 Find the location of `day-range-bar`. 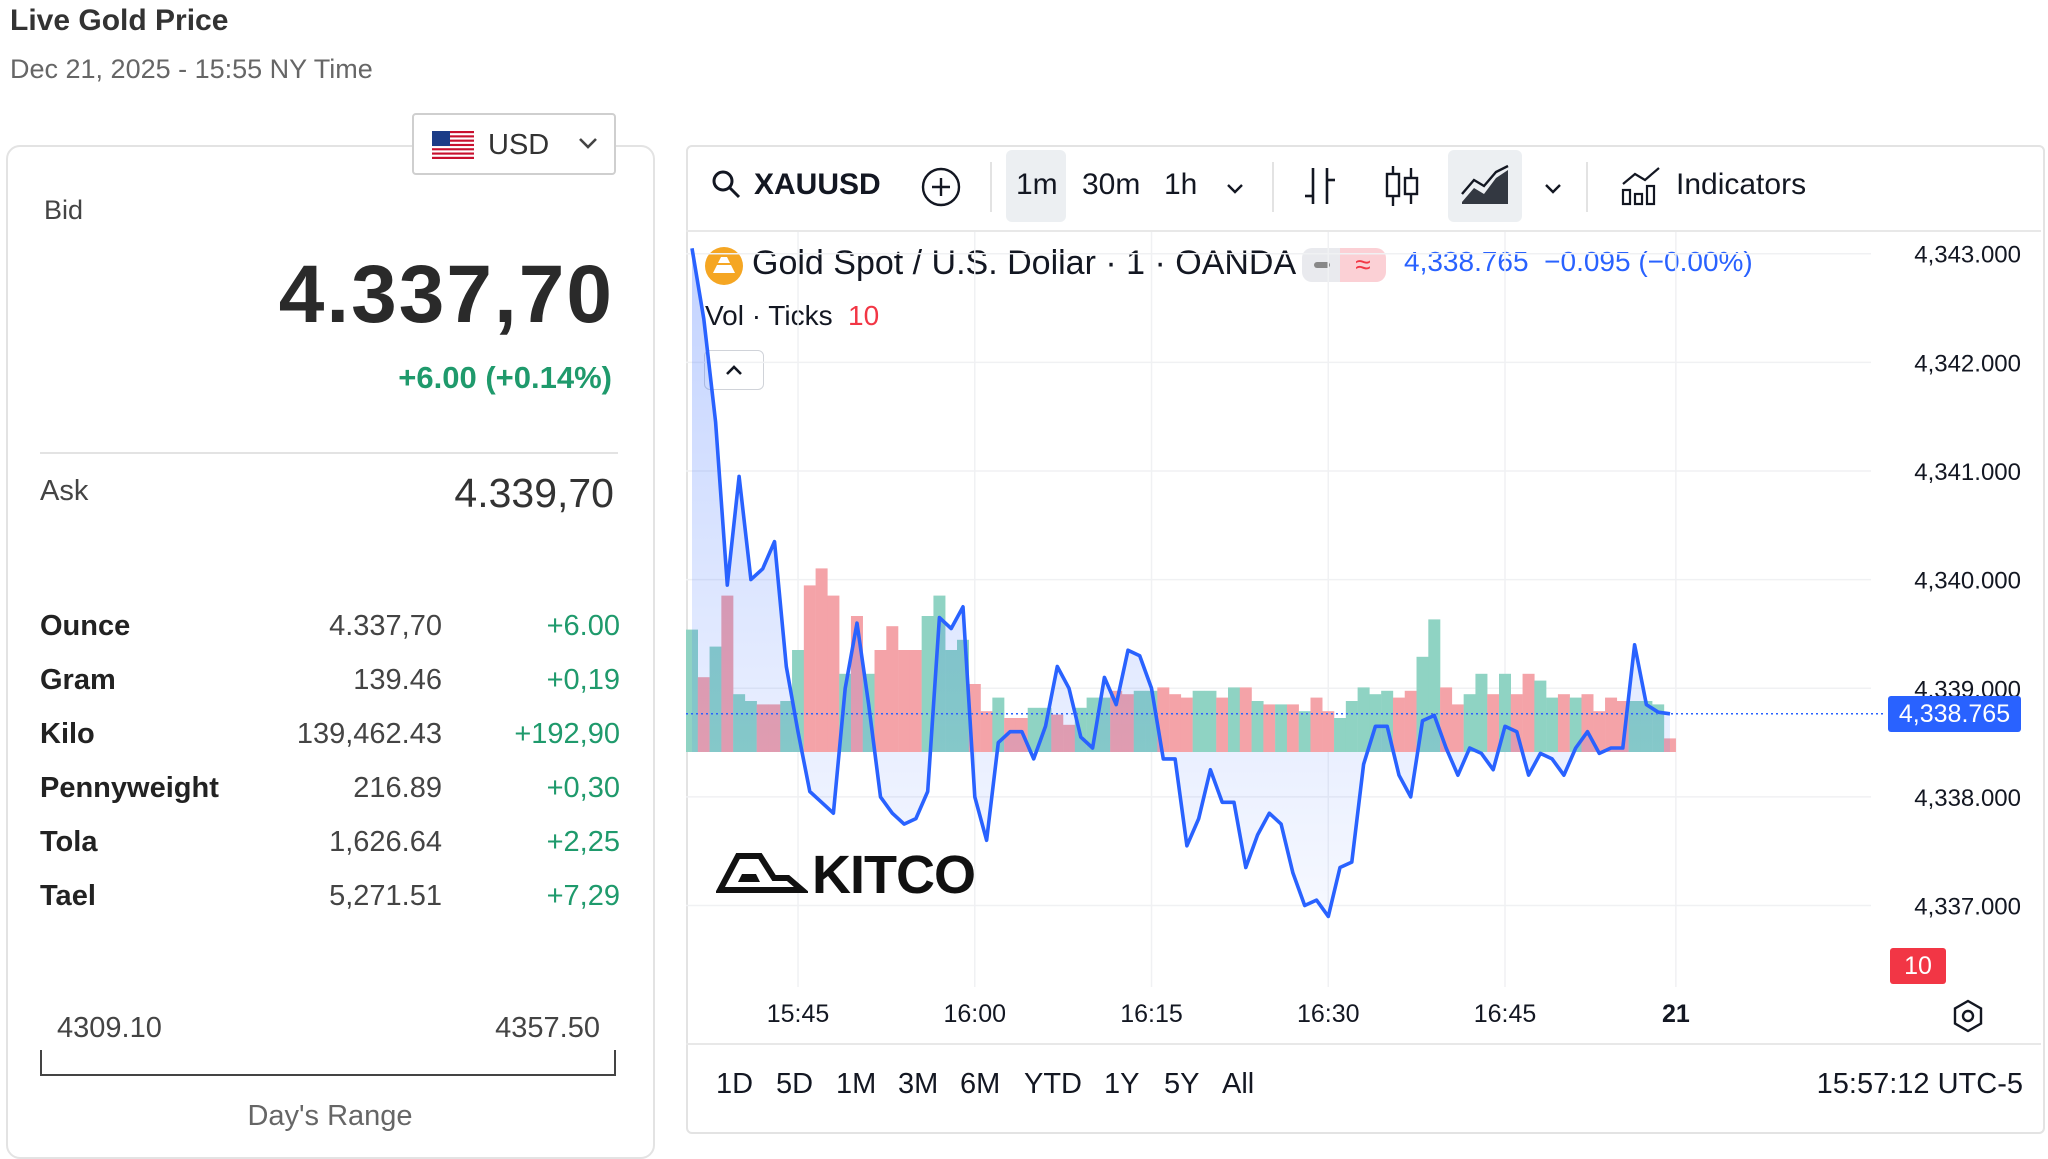

day-range-bar is located at coordinates (328, 1063).